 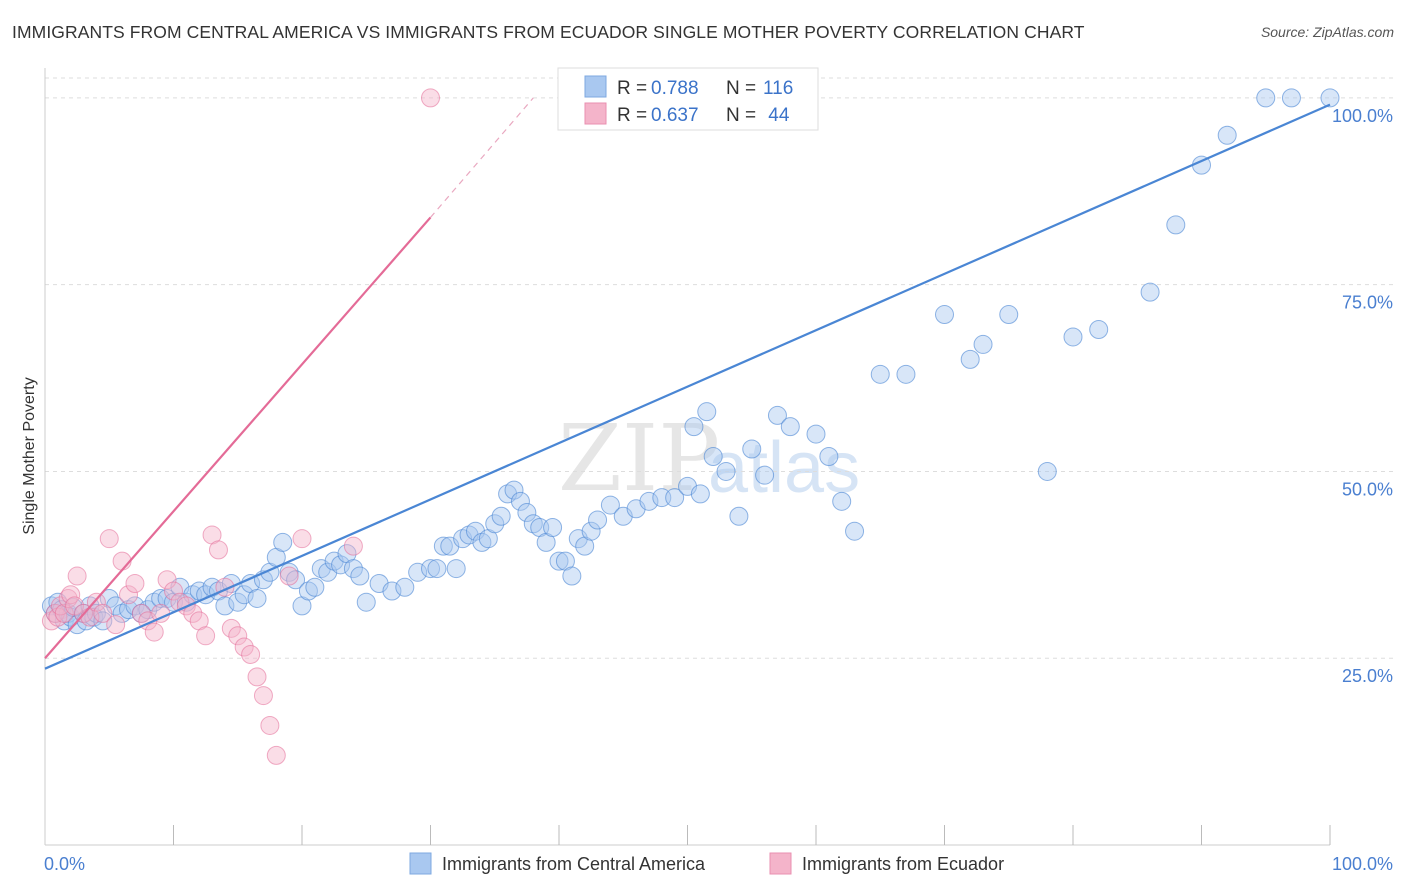 I want to click on stats-r-label-pink: R =, so click(x=632, y=115).